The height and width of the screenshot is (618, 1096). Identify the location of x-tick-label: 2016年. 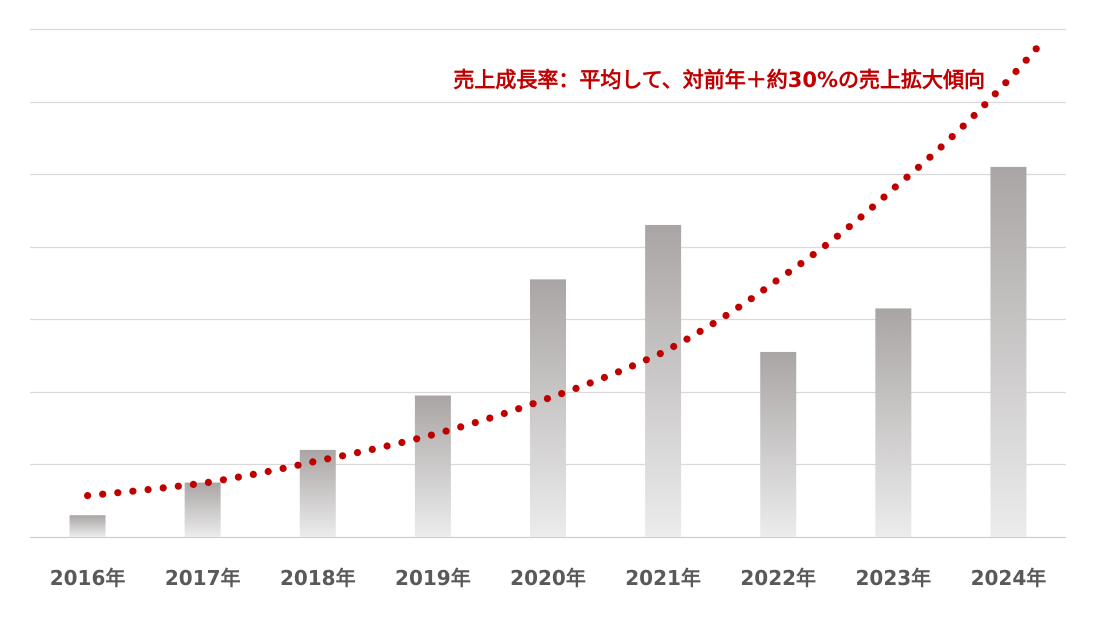
(88, 578).